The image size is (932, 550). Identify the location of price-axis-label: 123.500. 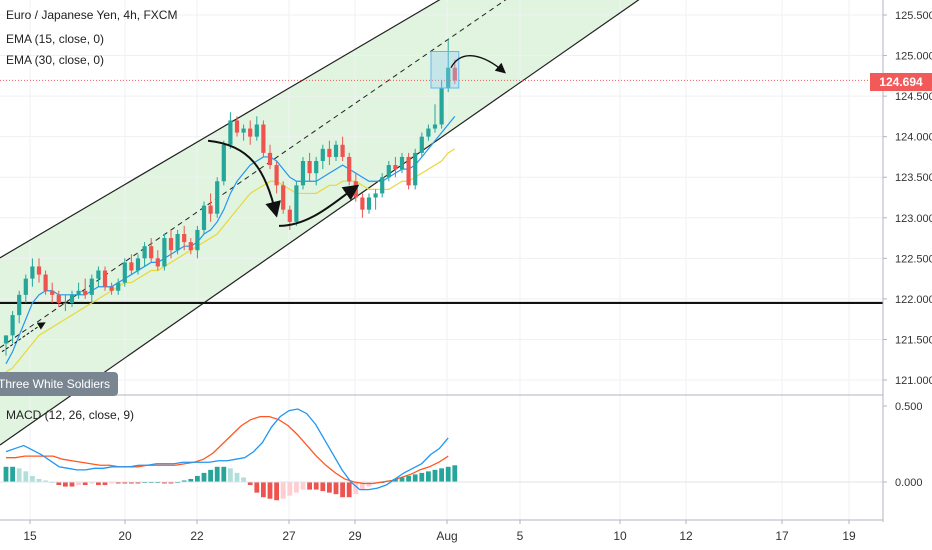
(913, 178).